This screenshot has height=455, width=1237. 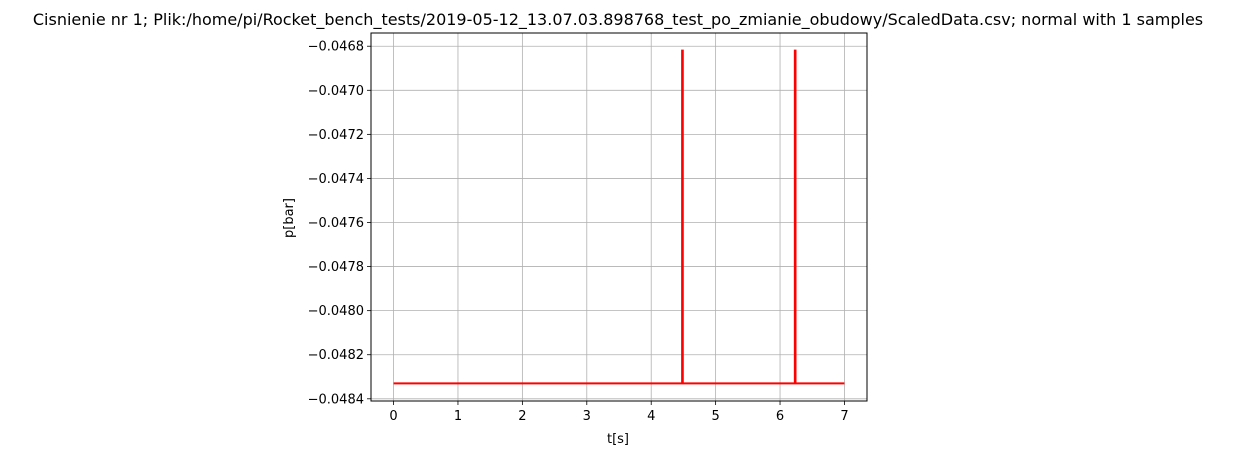 I want to click on x-tick-label: 4, so click(x=651, y=416).